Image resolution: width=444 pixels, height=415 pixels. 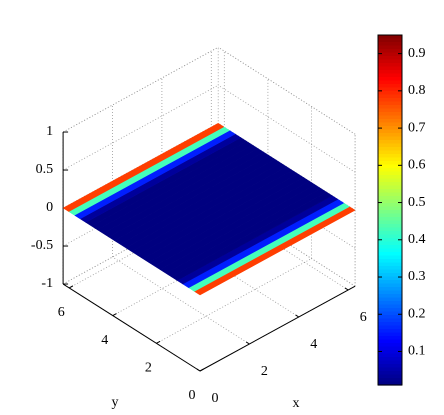 I want to click on colorbar-frame, so click(x=390, y=210).